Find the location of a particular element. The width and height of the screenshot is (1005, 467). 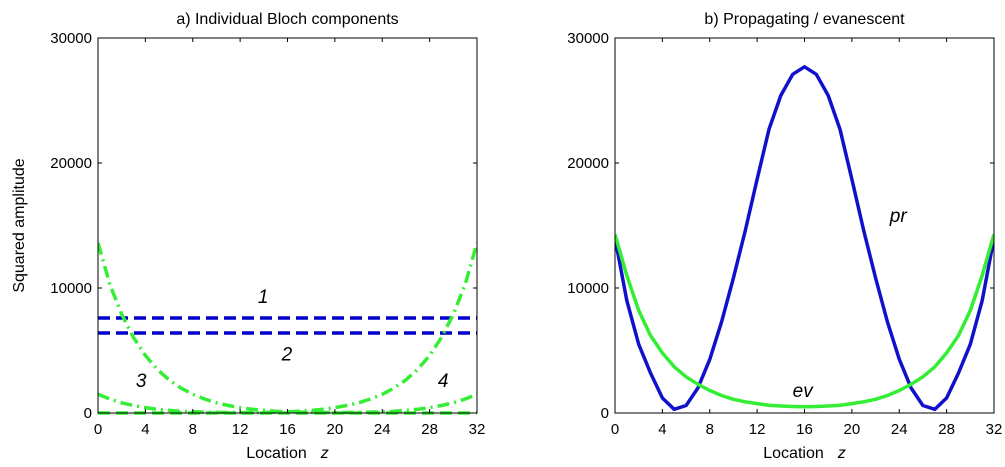

series-annotation-4: 4 is located at coordinates (443, 381).